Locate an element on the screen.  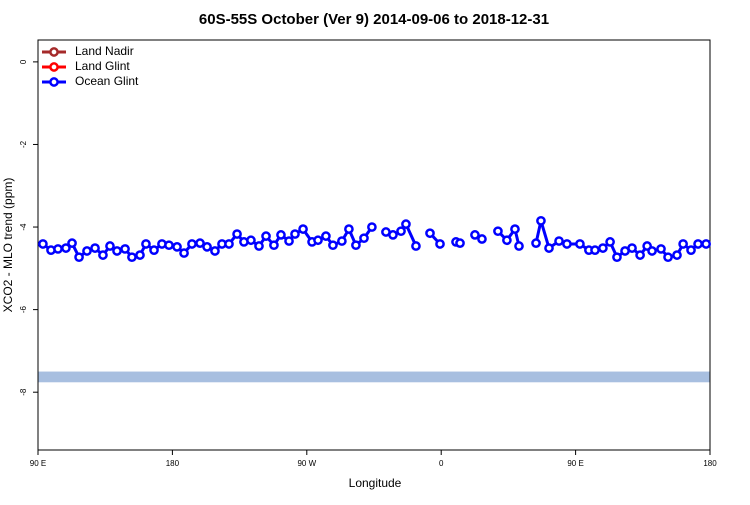
y-tick-label: 0 is located at coordinates (23, 61).